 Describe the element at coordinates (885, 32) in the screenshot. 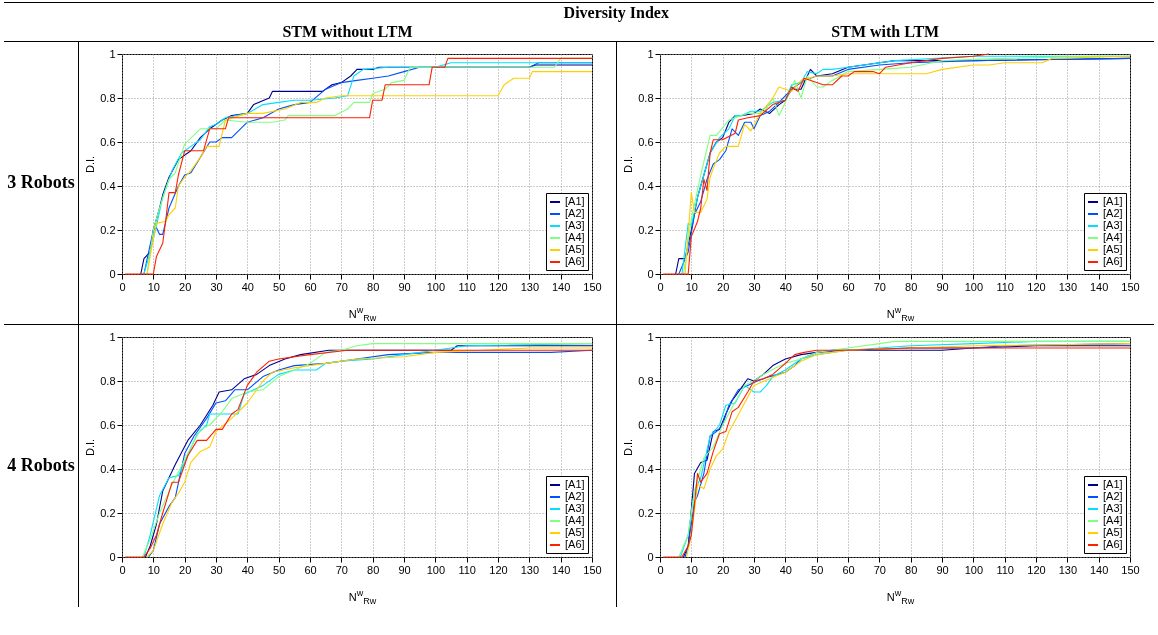

I see `chart-title: STM with LTM` at that location.